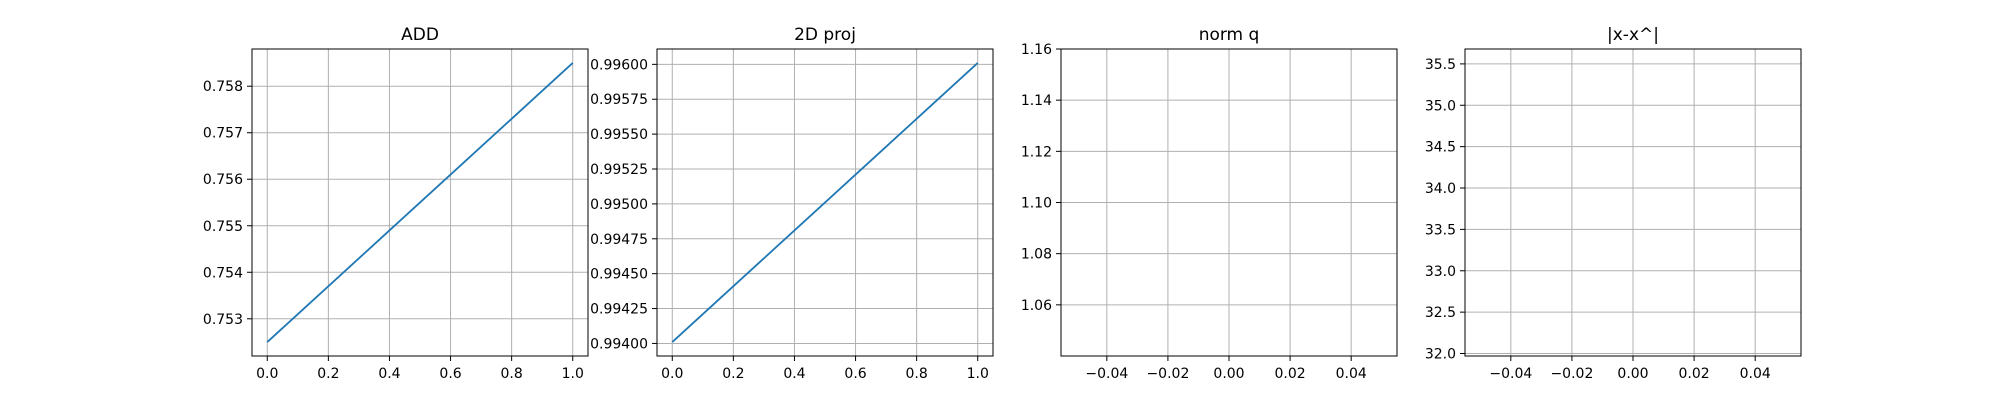  I want to click on y-tick-label: 33.0, so click(1440, 272).